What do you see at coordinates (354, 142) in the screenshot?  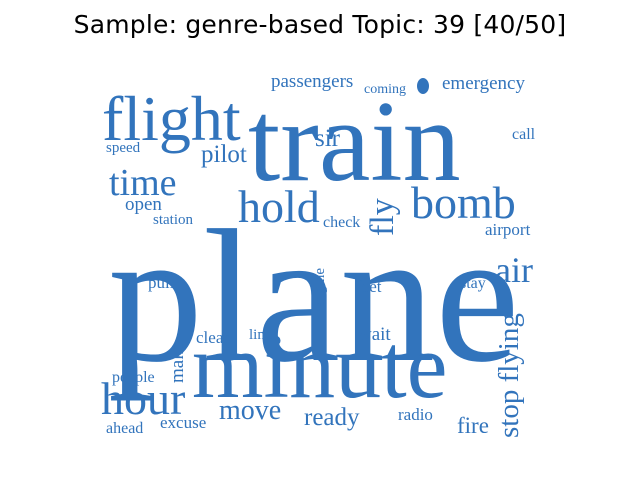 I see `word-train: train` at bounding box center [354, 142].